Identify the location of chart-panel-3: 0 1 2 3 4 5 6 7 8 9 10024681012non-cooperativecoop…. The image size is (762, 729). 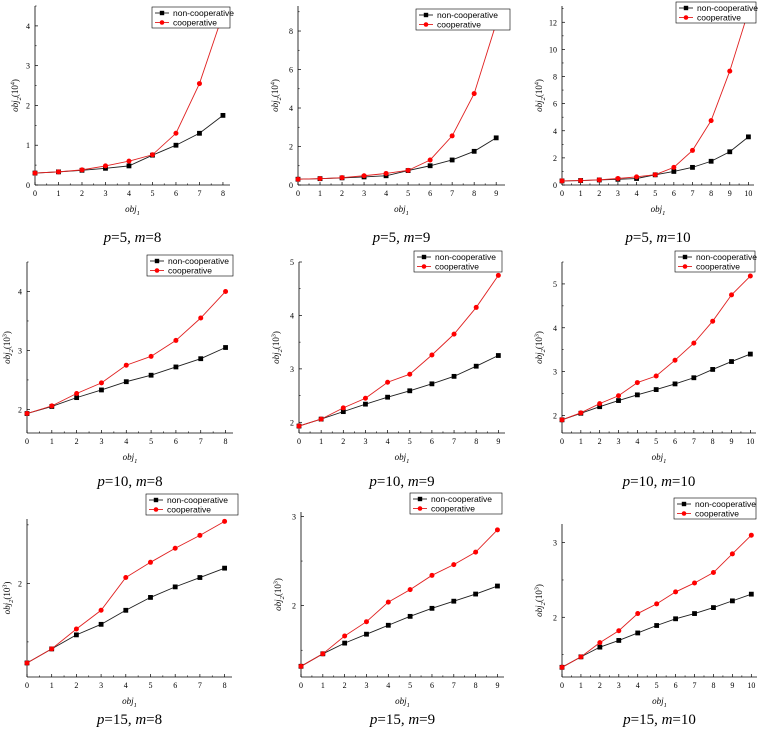
(646, 123).